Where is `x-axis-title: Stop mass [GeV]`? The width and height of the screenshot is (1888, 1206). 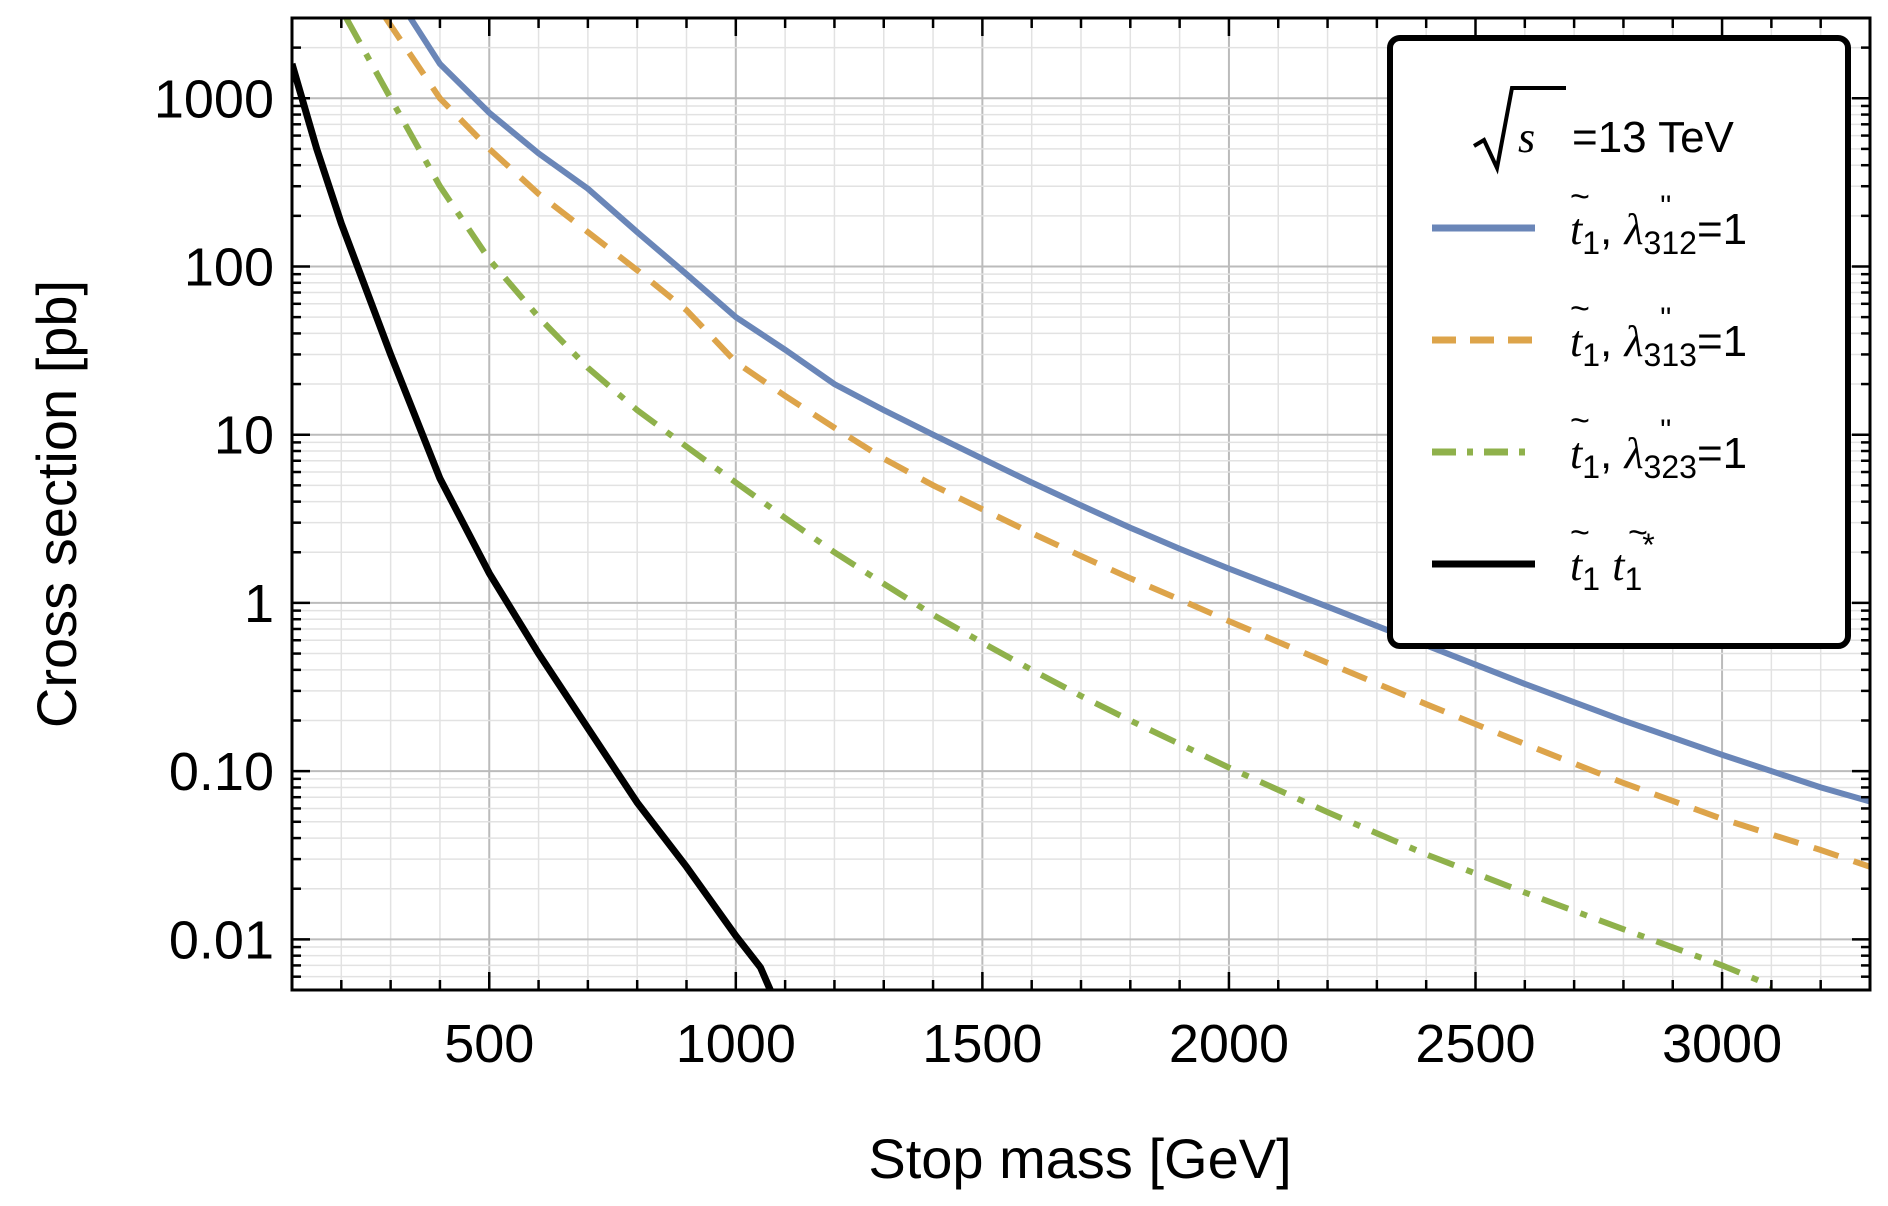
x-axis-title: Stop mass [GeV] is located at coordinates (1079, 1158).